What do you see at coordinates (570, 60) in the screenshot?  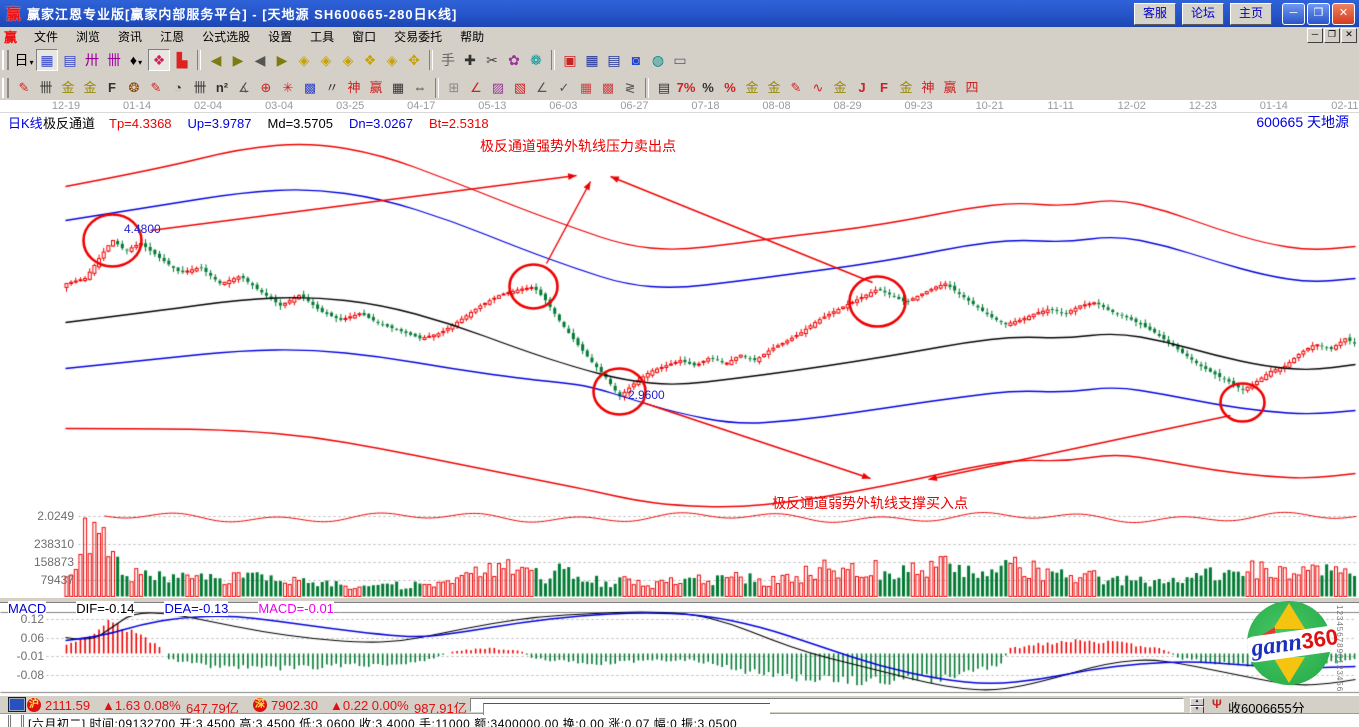 I see `calendar-icon: ▣` at bounding box center [570, 60].